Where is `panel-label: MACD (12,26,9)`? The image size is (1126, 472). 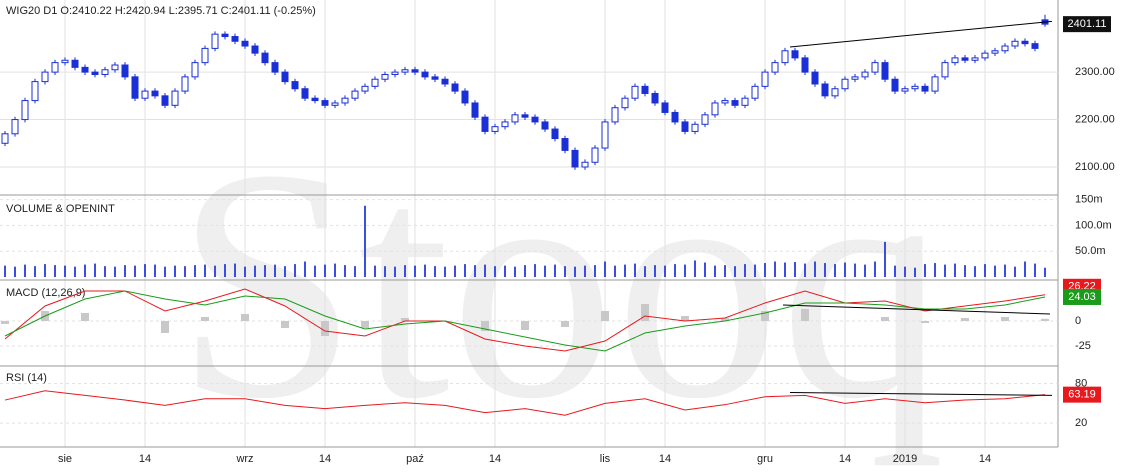
panel-label: MACD (12,26,9) is located at coordinates (45, 293).